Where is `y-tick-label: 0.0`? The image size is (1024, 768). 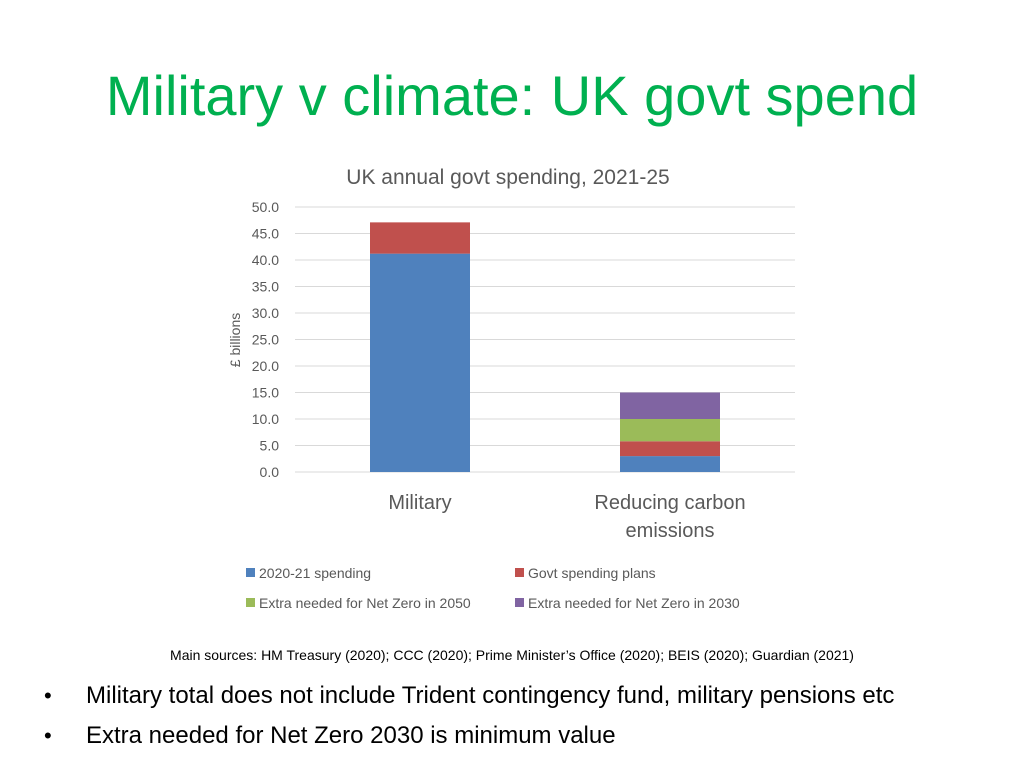 y-tick-label: 0.0 is located at coordinates (270, 472).